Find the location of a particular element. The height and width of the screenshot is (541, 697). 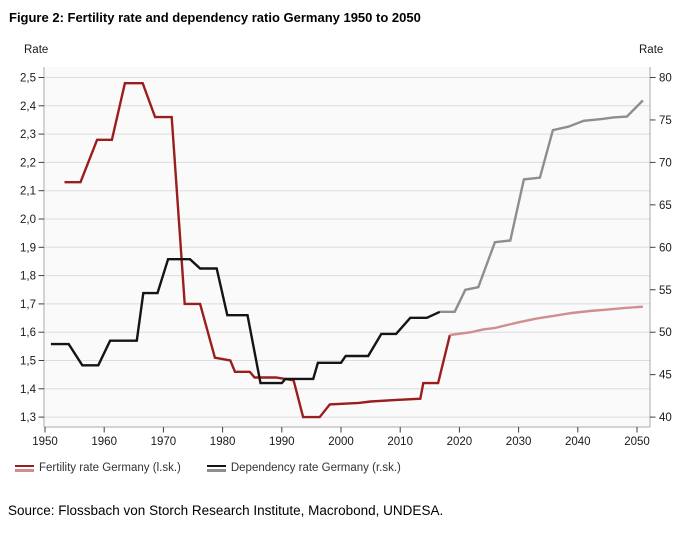

legend-item-dependency: Dependency rate Germany (r.sk.) is located at coordinates (303, 468).